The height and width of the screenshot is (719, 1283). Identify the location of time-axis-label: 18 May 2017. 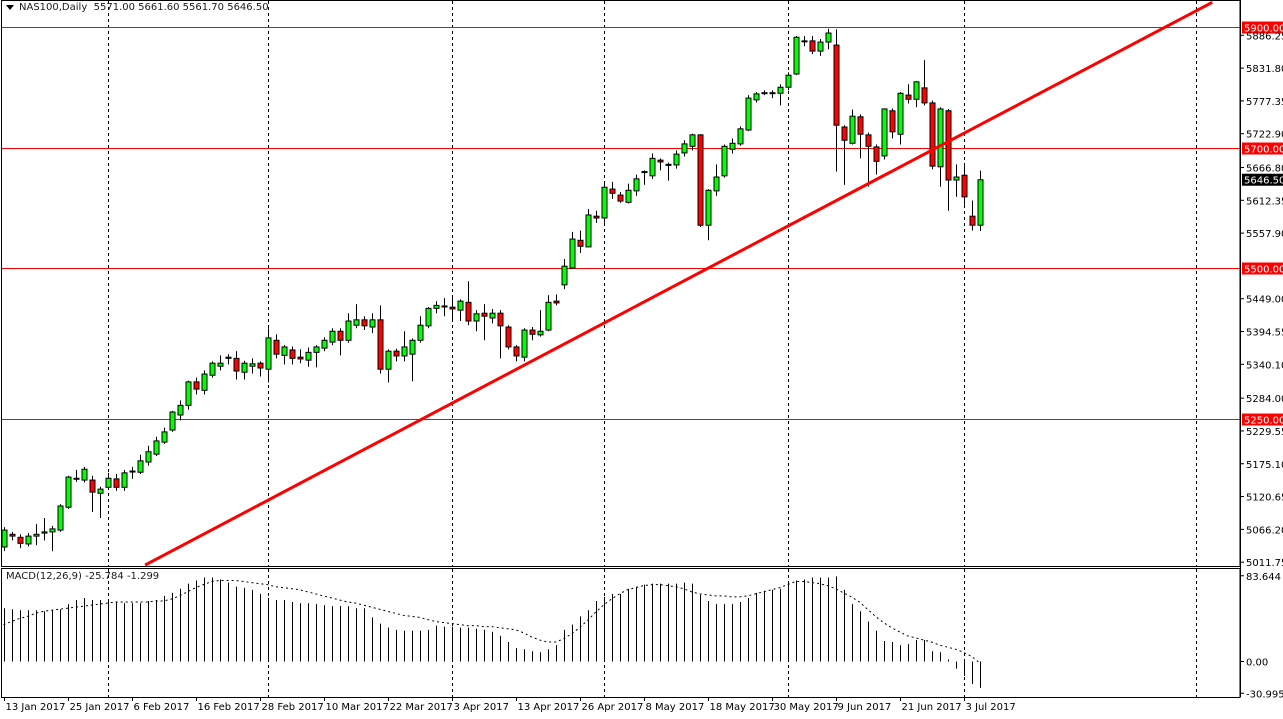
(742, 707).